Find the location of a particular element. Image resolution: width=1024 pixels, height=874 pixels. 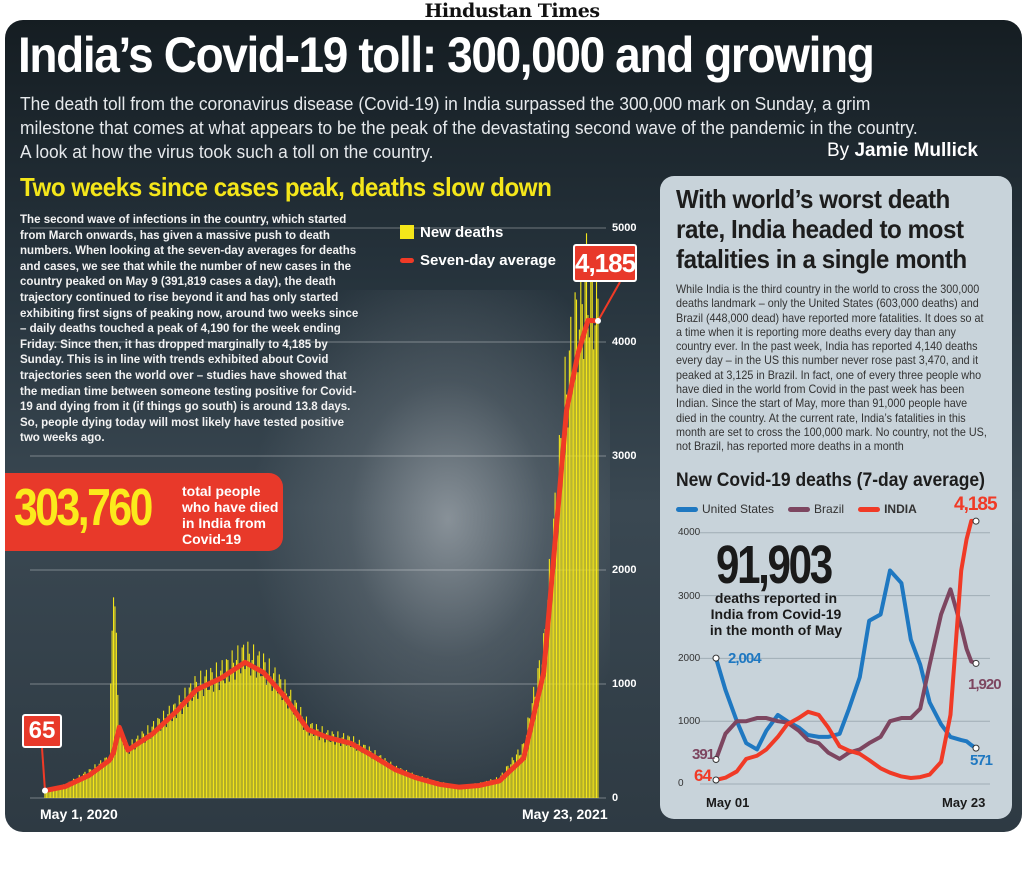

legend-label: Seven-day average is located at coordinates (488, 260).